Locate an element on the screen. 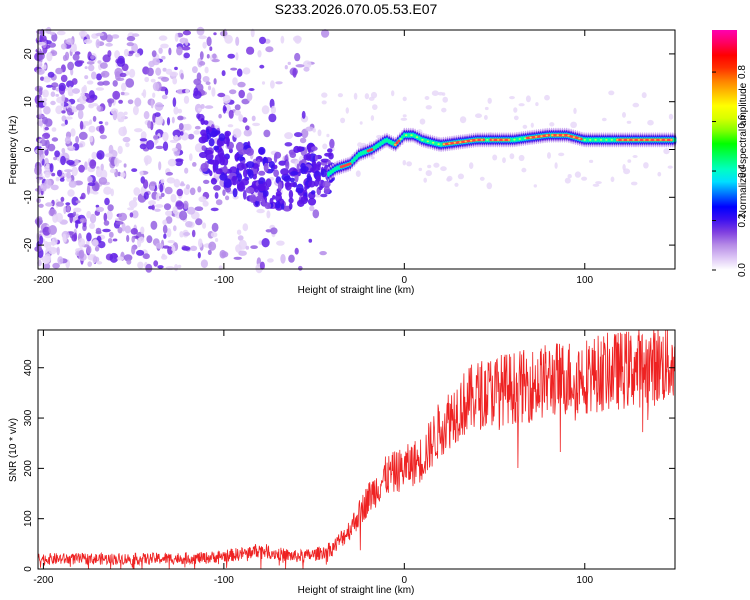 This screenshot has height=600, width=750. colorbar-tick-label: 0.4 is located at coordinates (742, 171).